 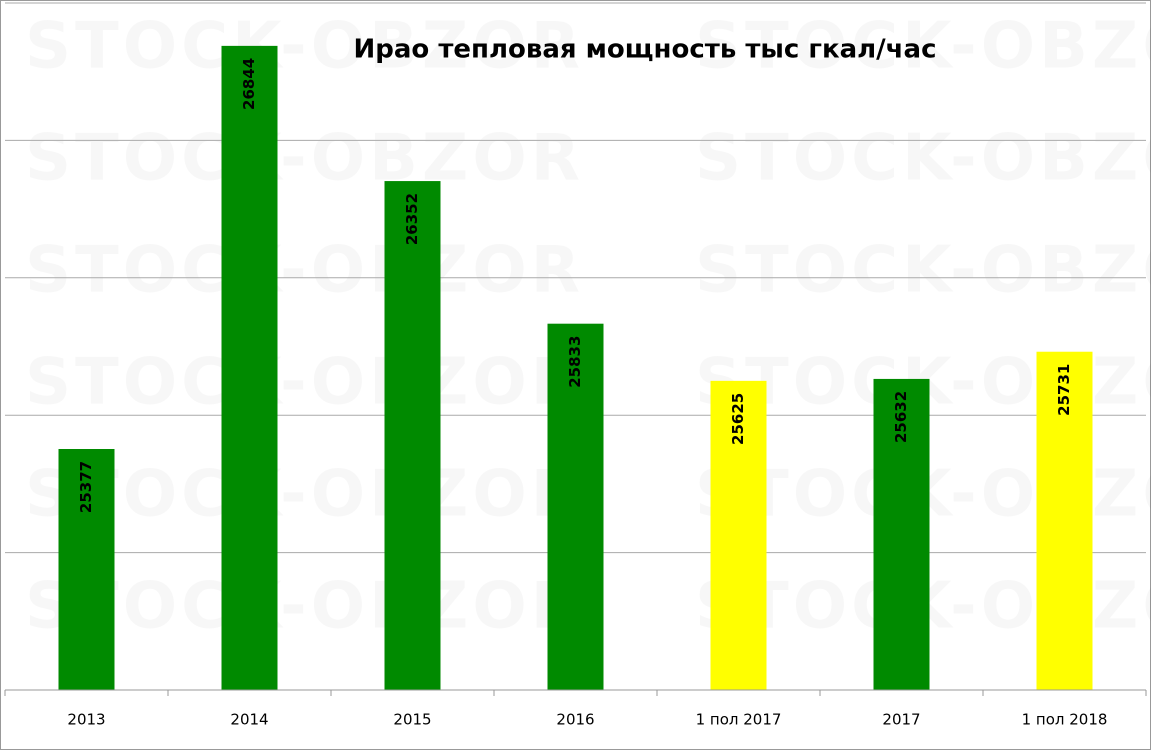 What do you see at coordinates (901, 720) in the screenshot?
I see `x-tick-label: 2017` at bounding box center [901, 720].